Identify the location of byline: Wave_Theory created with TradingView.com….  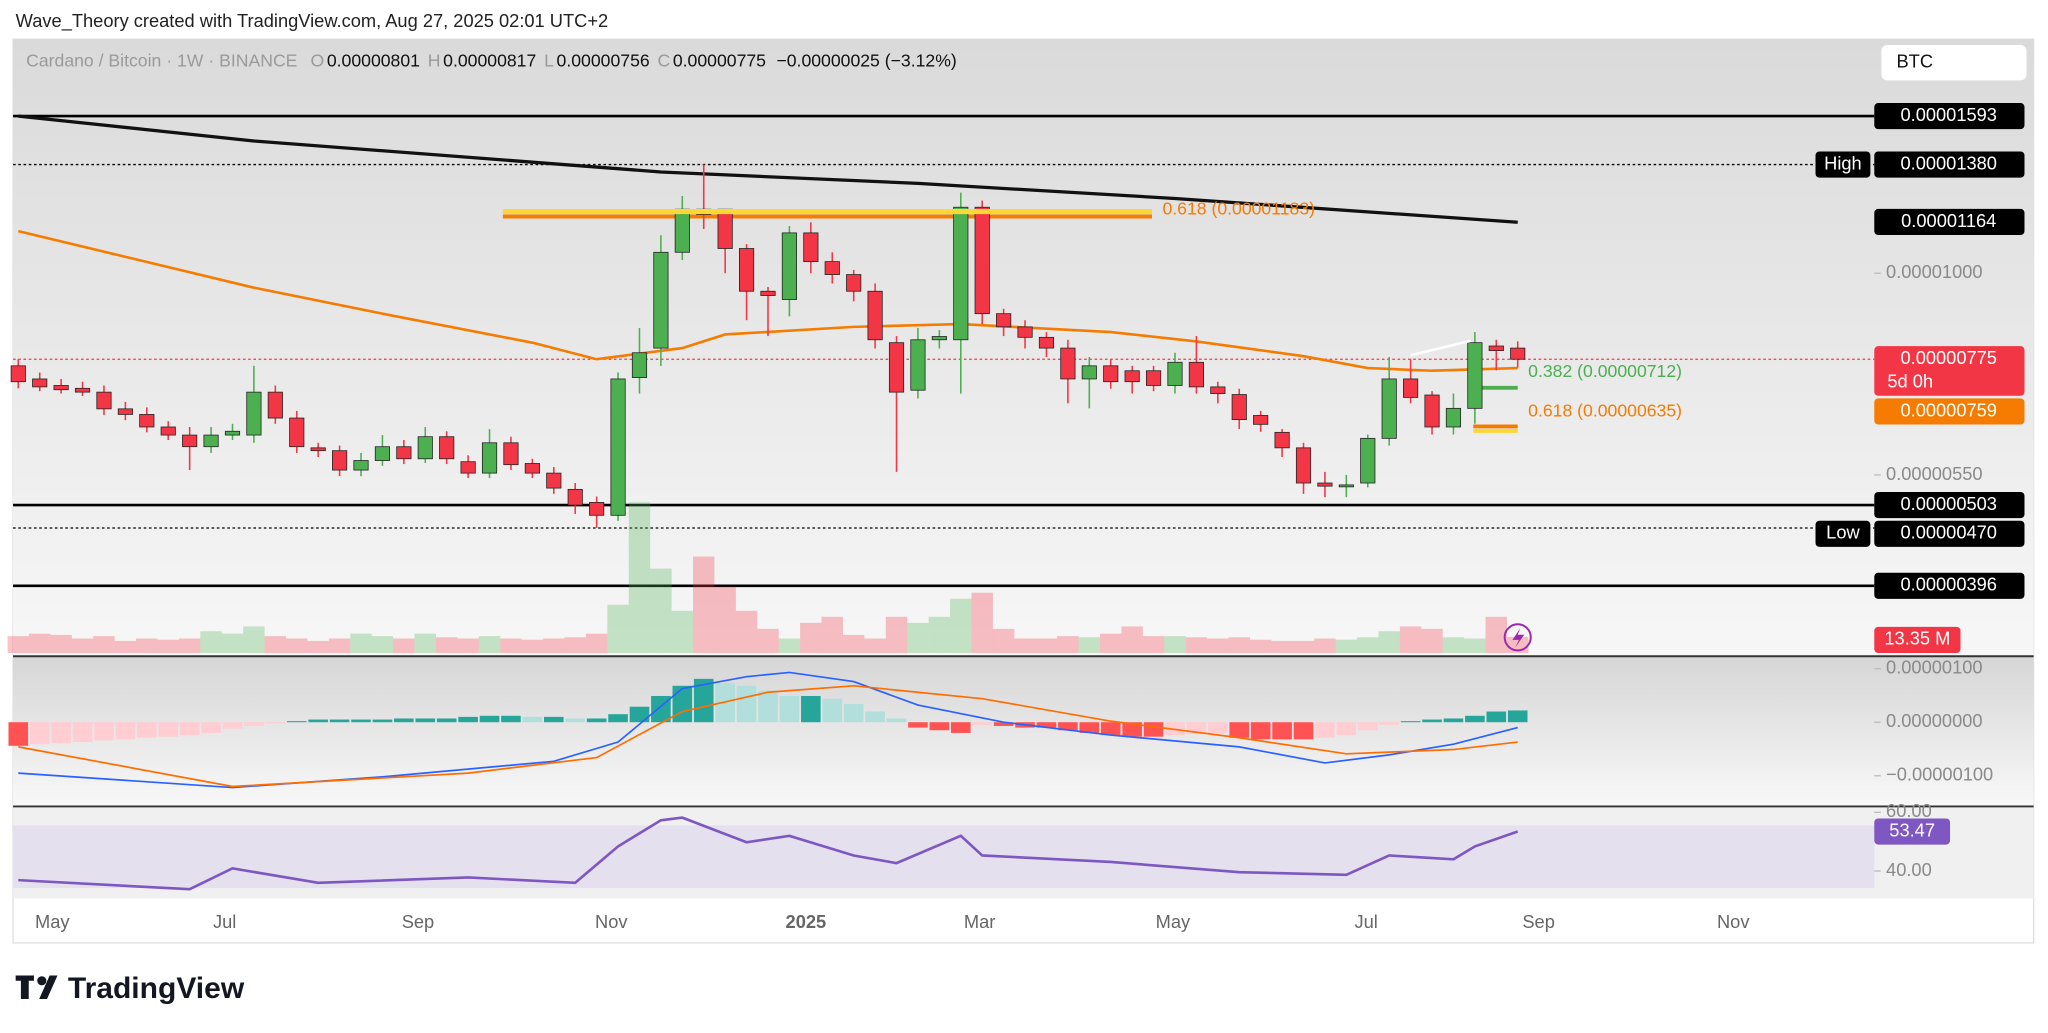
(312, 21).